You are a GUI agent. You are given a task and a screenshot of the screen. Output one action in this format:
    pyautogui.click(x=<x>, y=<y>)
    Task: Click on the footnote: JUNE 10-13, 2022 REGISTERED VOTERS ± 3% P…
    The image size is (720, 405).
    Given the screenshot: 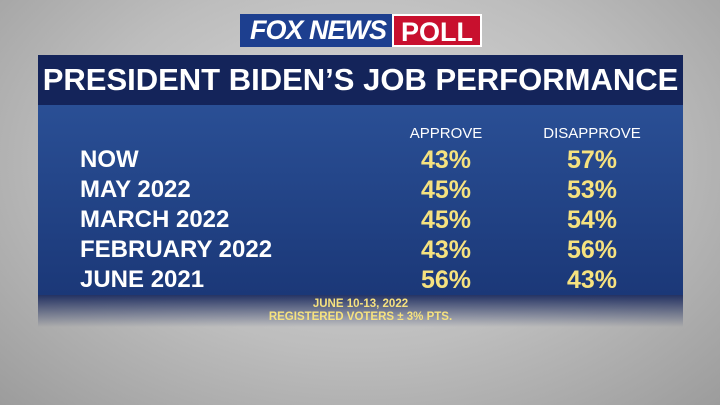 What is the action you would take?
    pyautogui.click(x=360, y=311)
    